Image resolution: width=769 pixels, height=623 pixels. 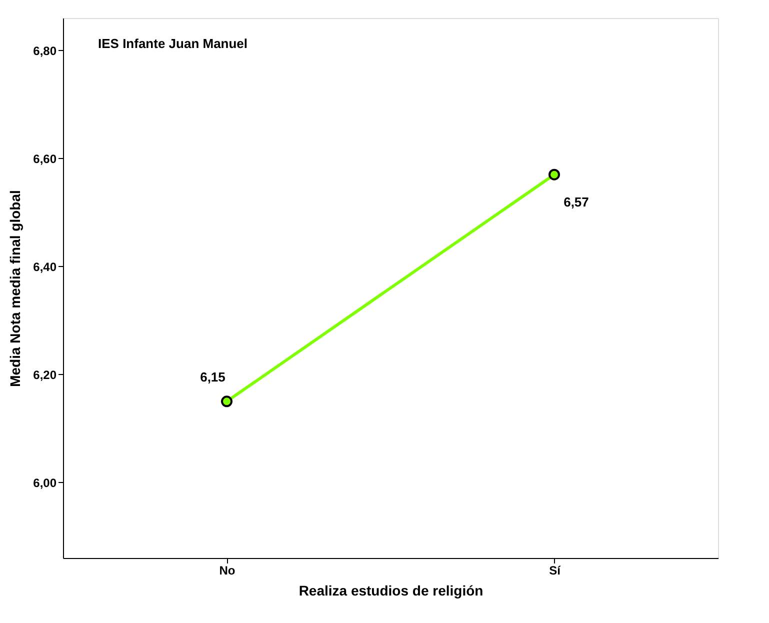 What do you see at coordinates (45, 267) in the screenshot?
I see `y-tick-label: 6,40` at bounding box center [45, 267].